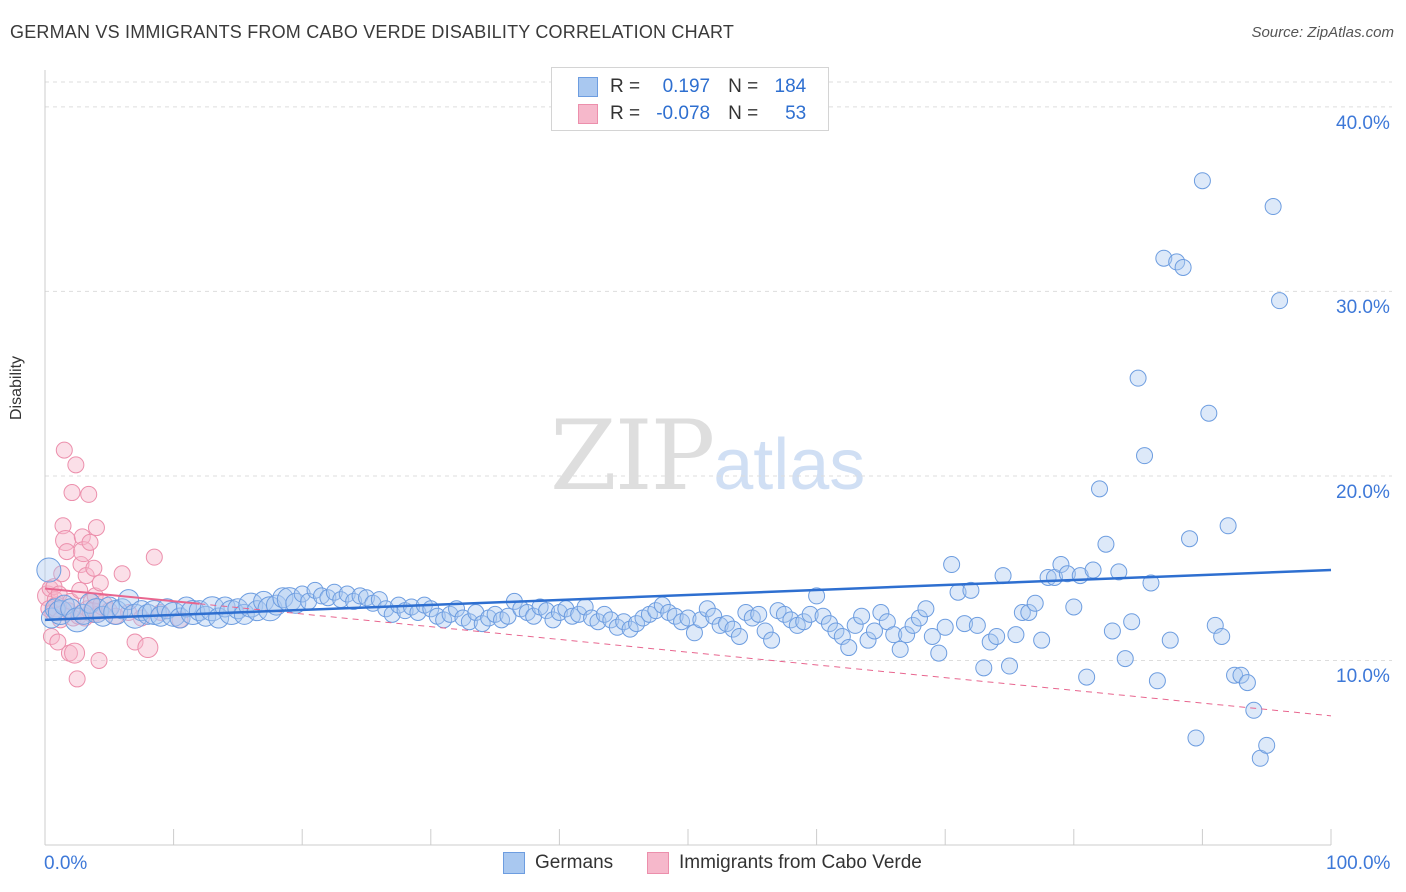 Image resolution: width=1406 pixels, height=892 pixels. Describe the element at coordinates (800, 862) in the screenshot. I see `bottom-legend-cabo-verde-label: Immigrants from Cabo Verde` at that location.